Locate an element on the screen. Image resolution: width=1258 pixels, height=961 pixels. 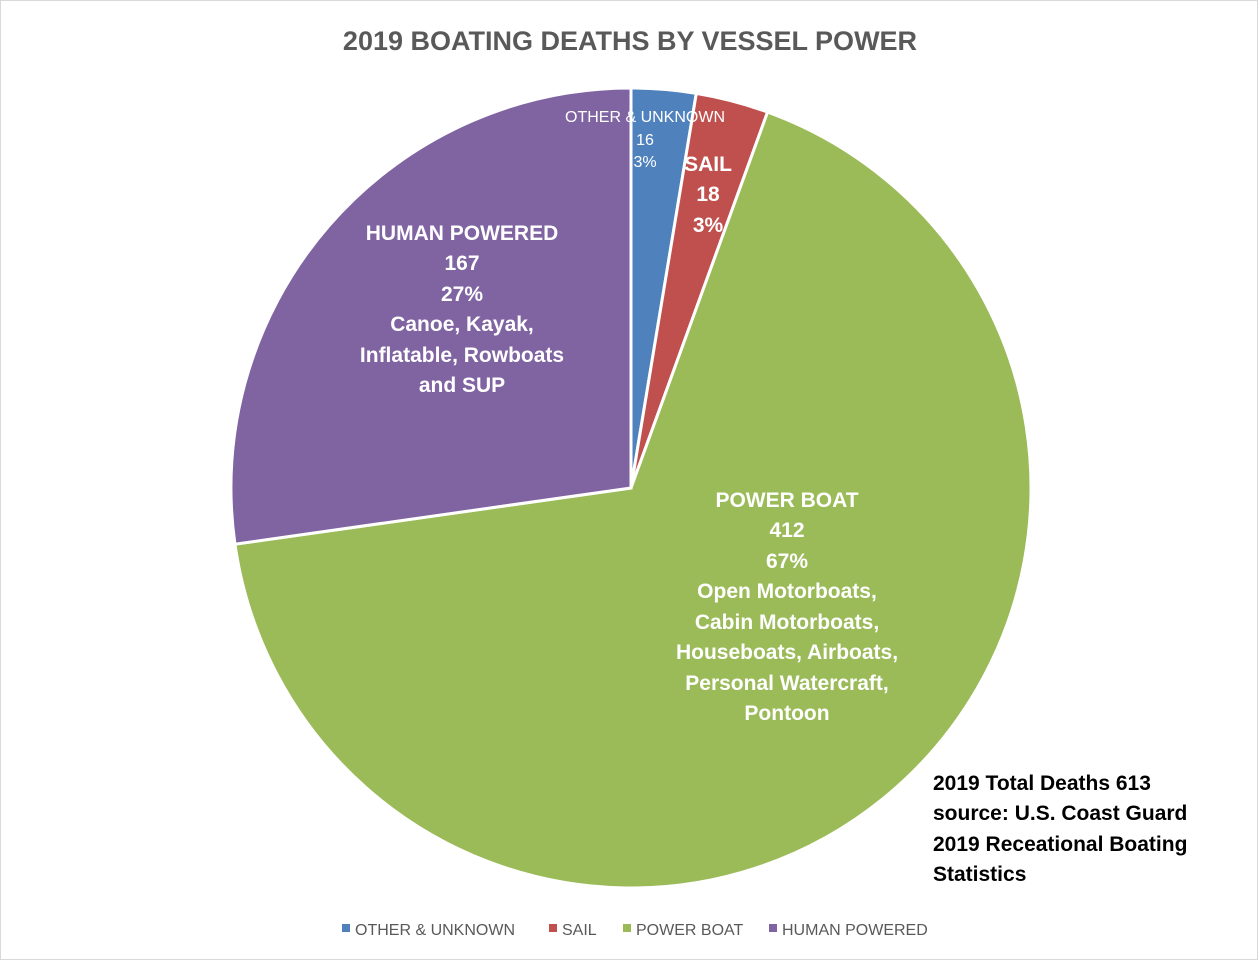
legend-swatch-sail is located at coordinates (553, 928).